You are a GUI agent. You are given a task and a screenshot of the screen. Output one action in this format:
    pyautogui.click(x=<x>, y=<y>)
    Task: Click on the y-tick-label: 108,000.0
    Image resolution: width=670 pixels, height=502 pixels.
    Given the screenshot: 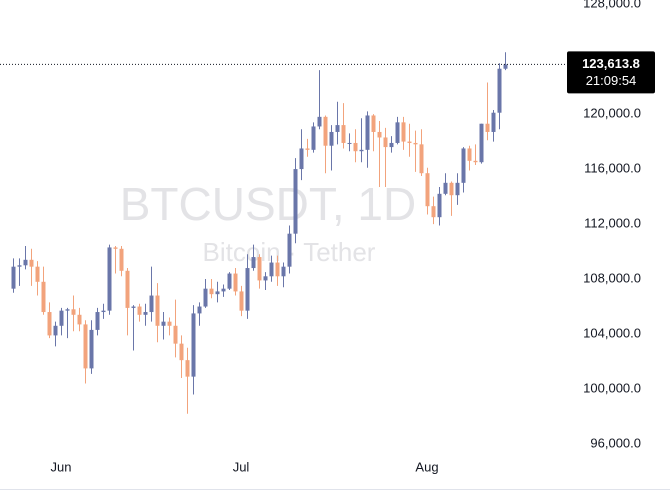 What is the action you would take?
    pyautogui.click(x=612, y=277)
    